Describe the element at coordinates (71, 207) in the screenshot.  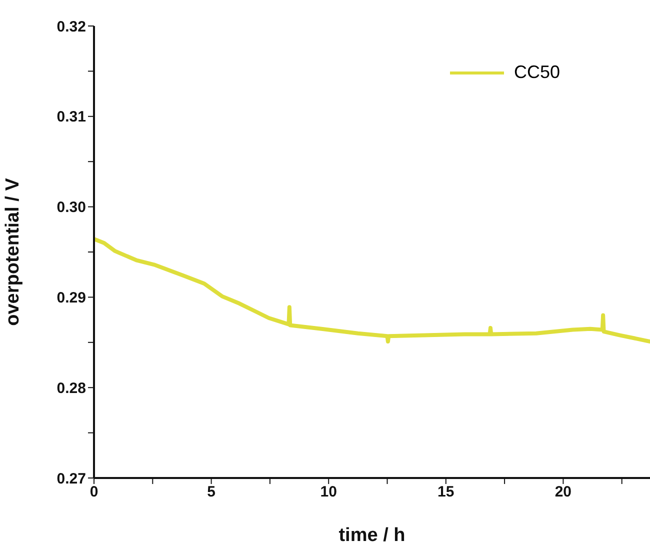
I see `y-tick-label: 0.30` at that location.